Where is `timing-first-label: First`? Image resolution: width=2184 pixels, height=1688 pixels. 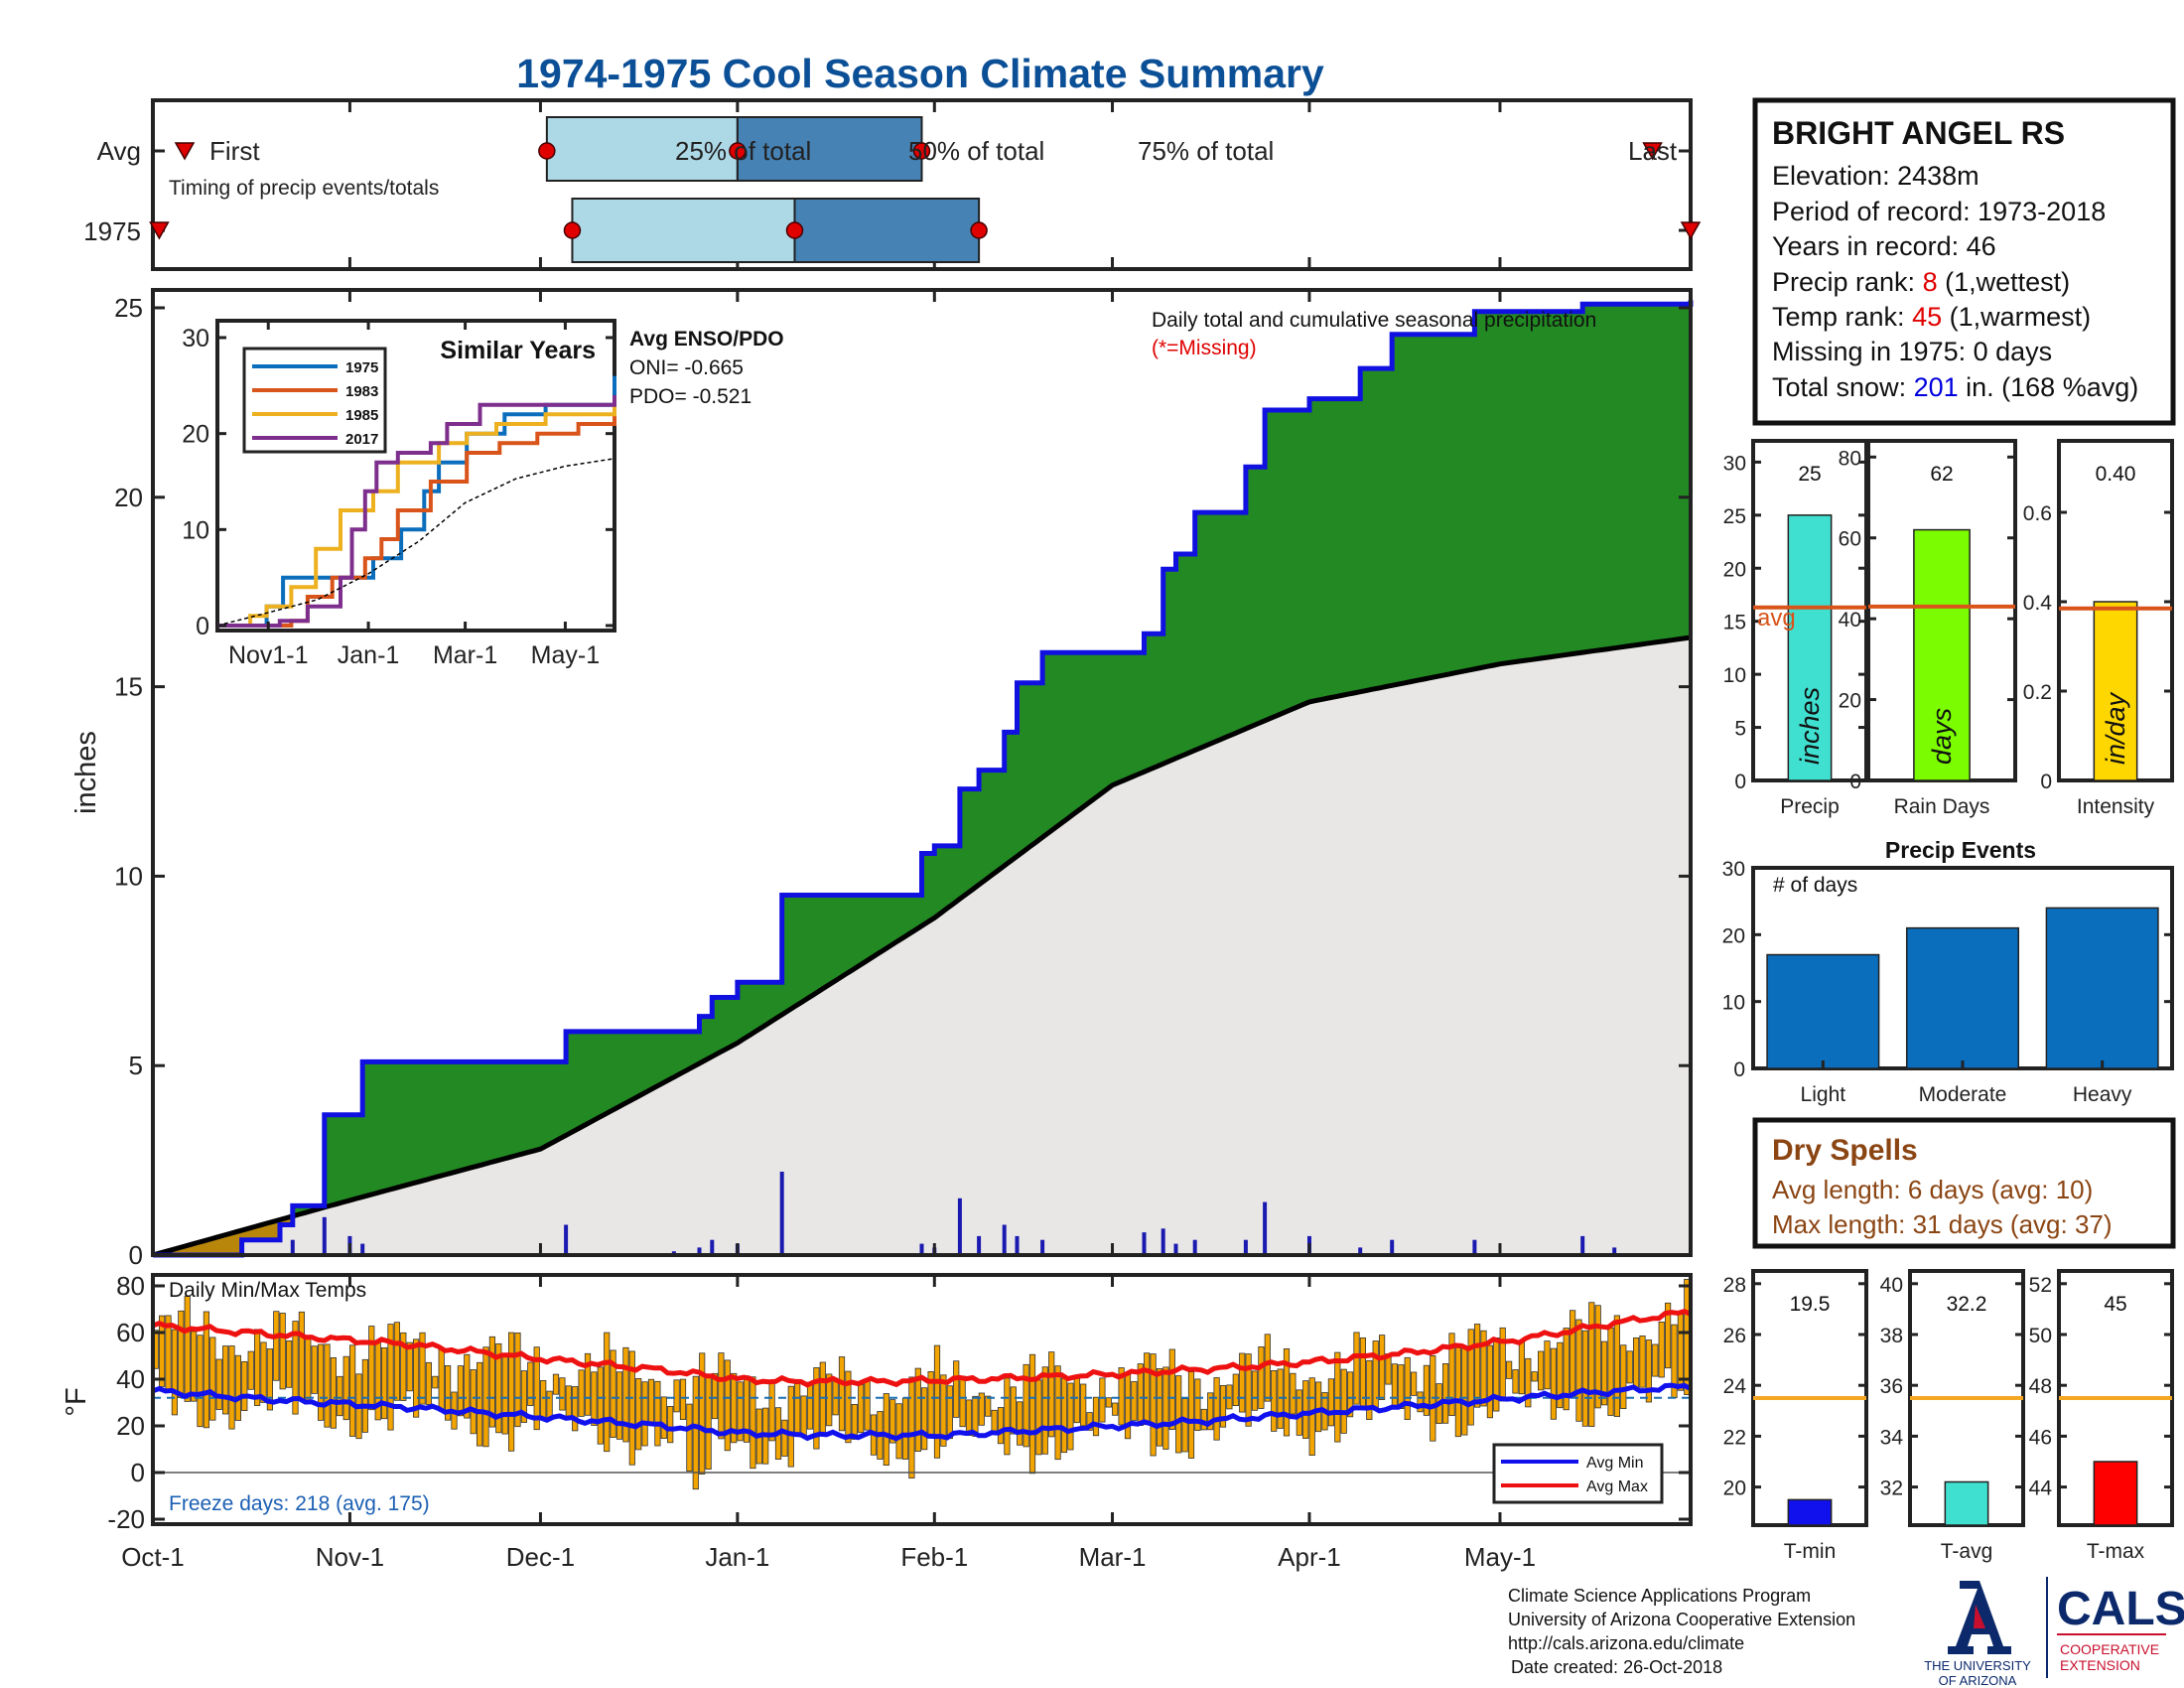
timing-first-label: First is located at coordinates (234, 151).